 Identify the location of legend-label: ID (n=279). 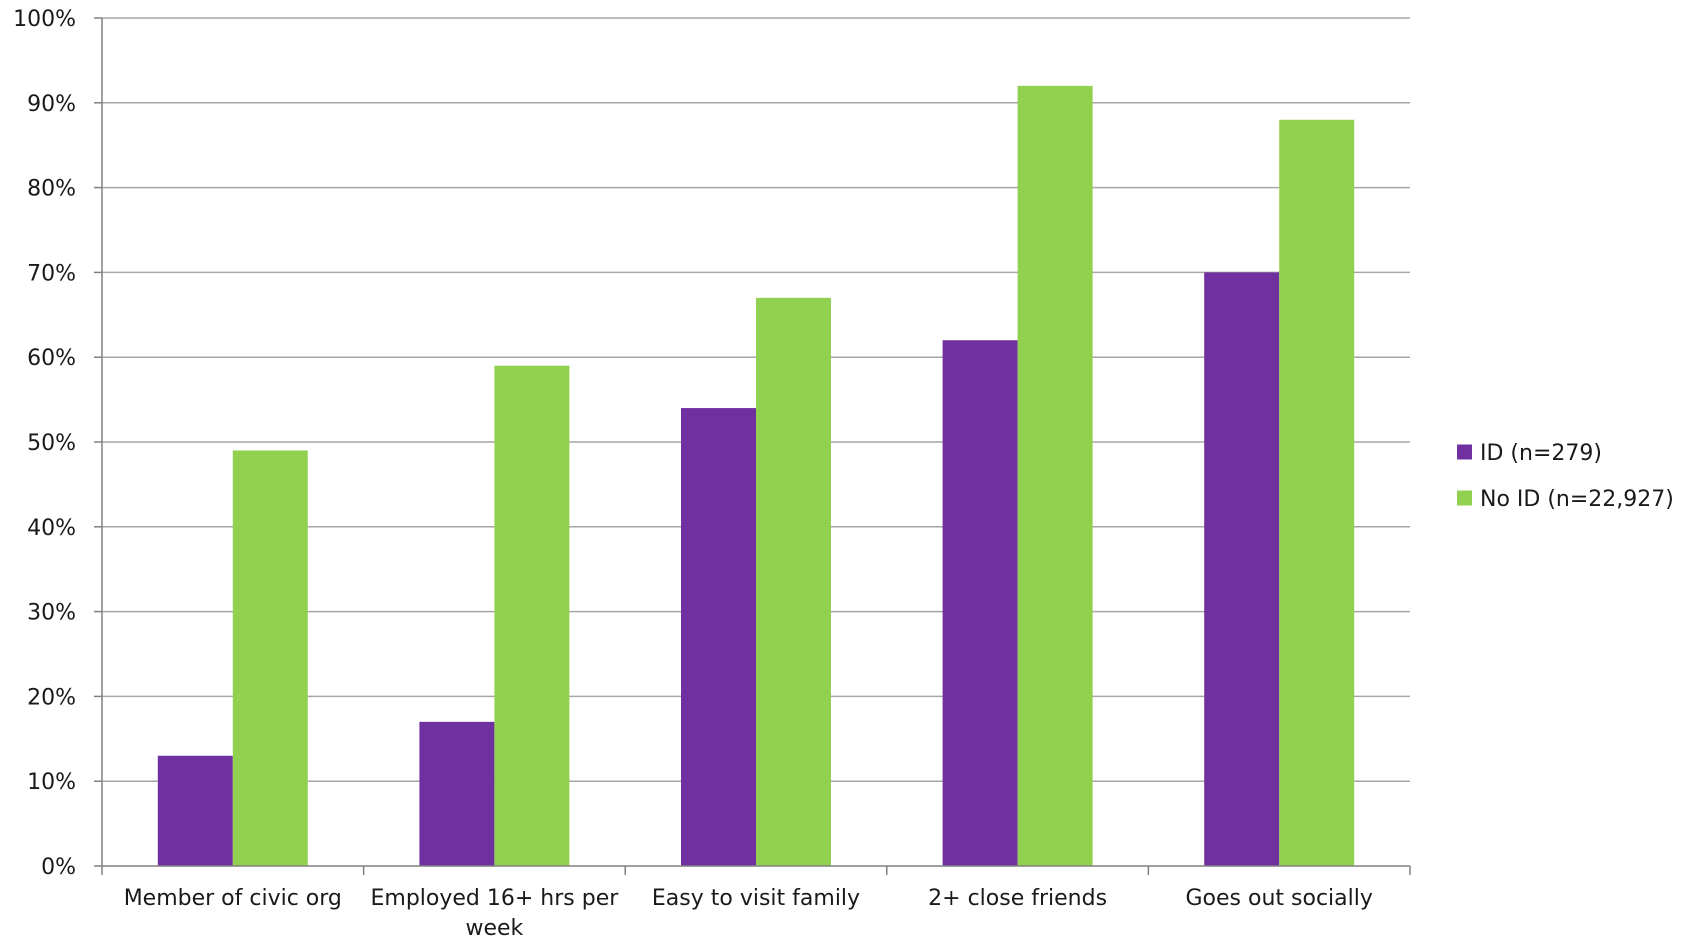
(1541, 453).